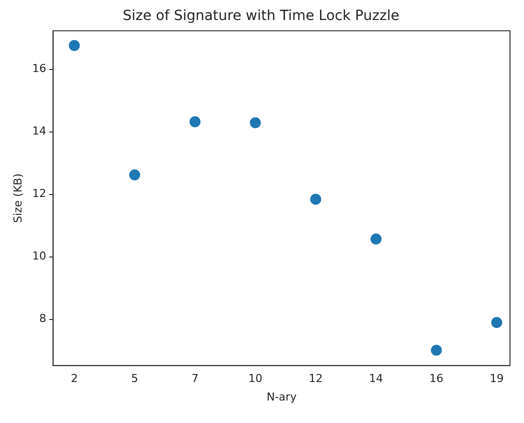 This screenshot has width=524, height=423. Describe the element at coordinates (42, 319) in the screenshot. I see `y-tick-label: 8` at that location.